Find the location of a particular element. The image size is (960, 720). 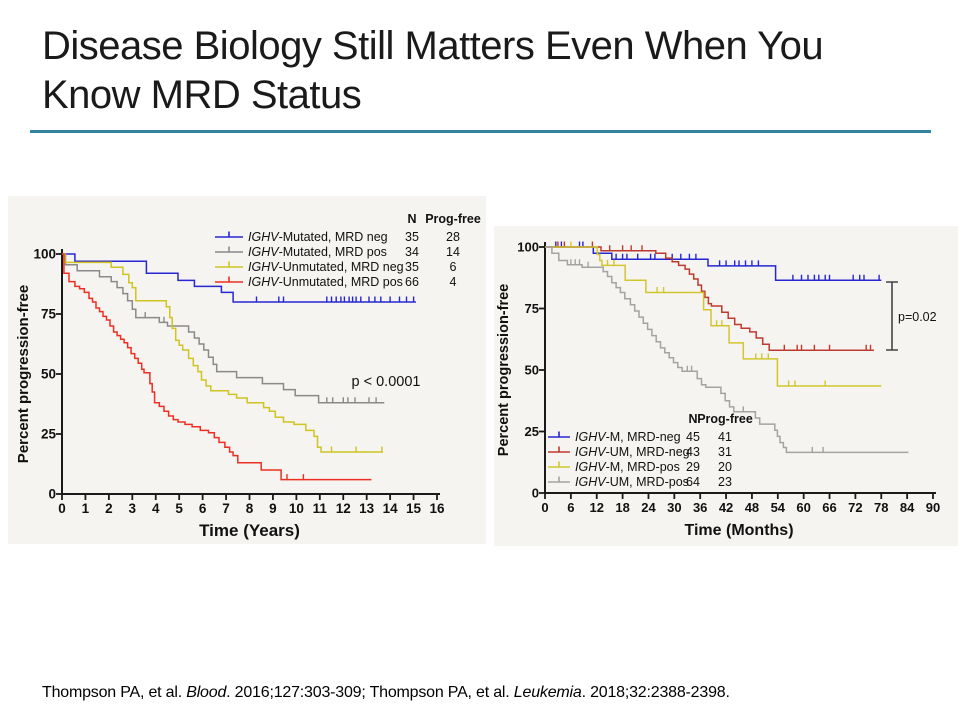

x-tick-label: 14 is located at coordinates (391, 508).